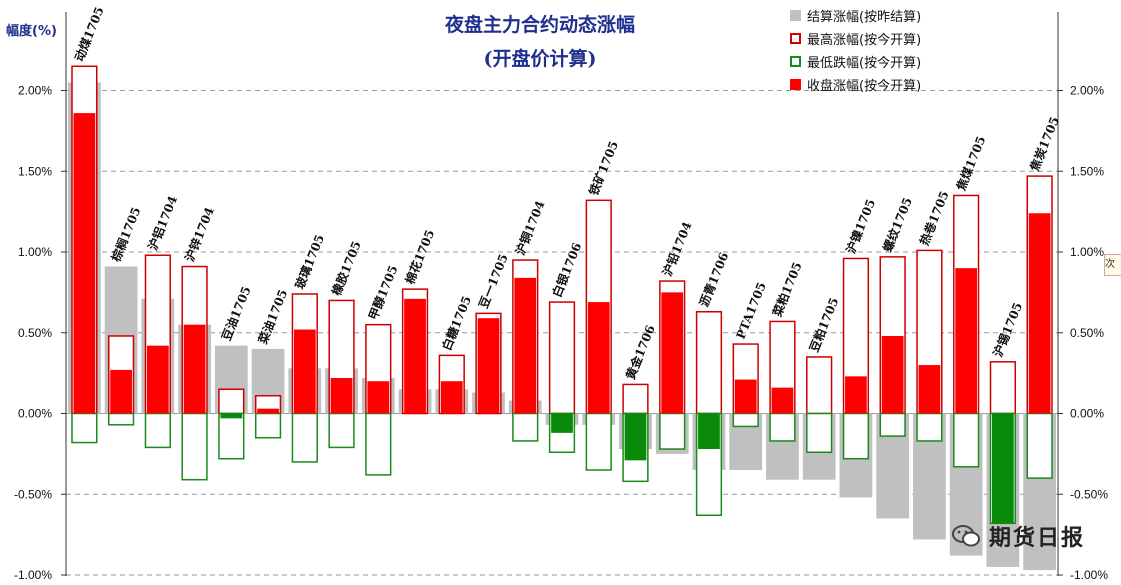  Describe the element at coordinates (1112, 265) in the screenshot. I see `side-note-tab: 次` at that location.